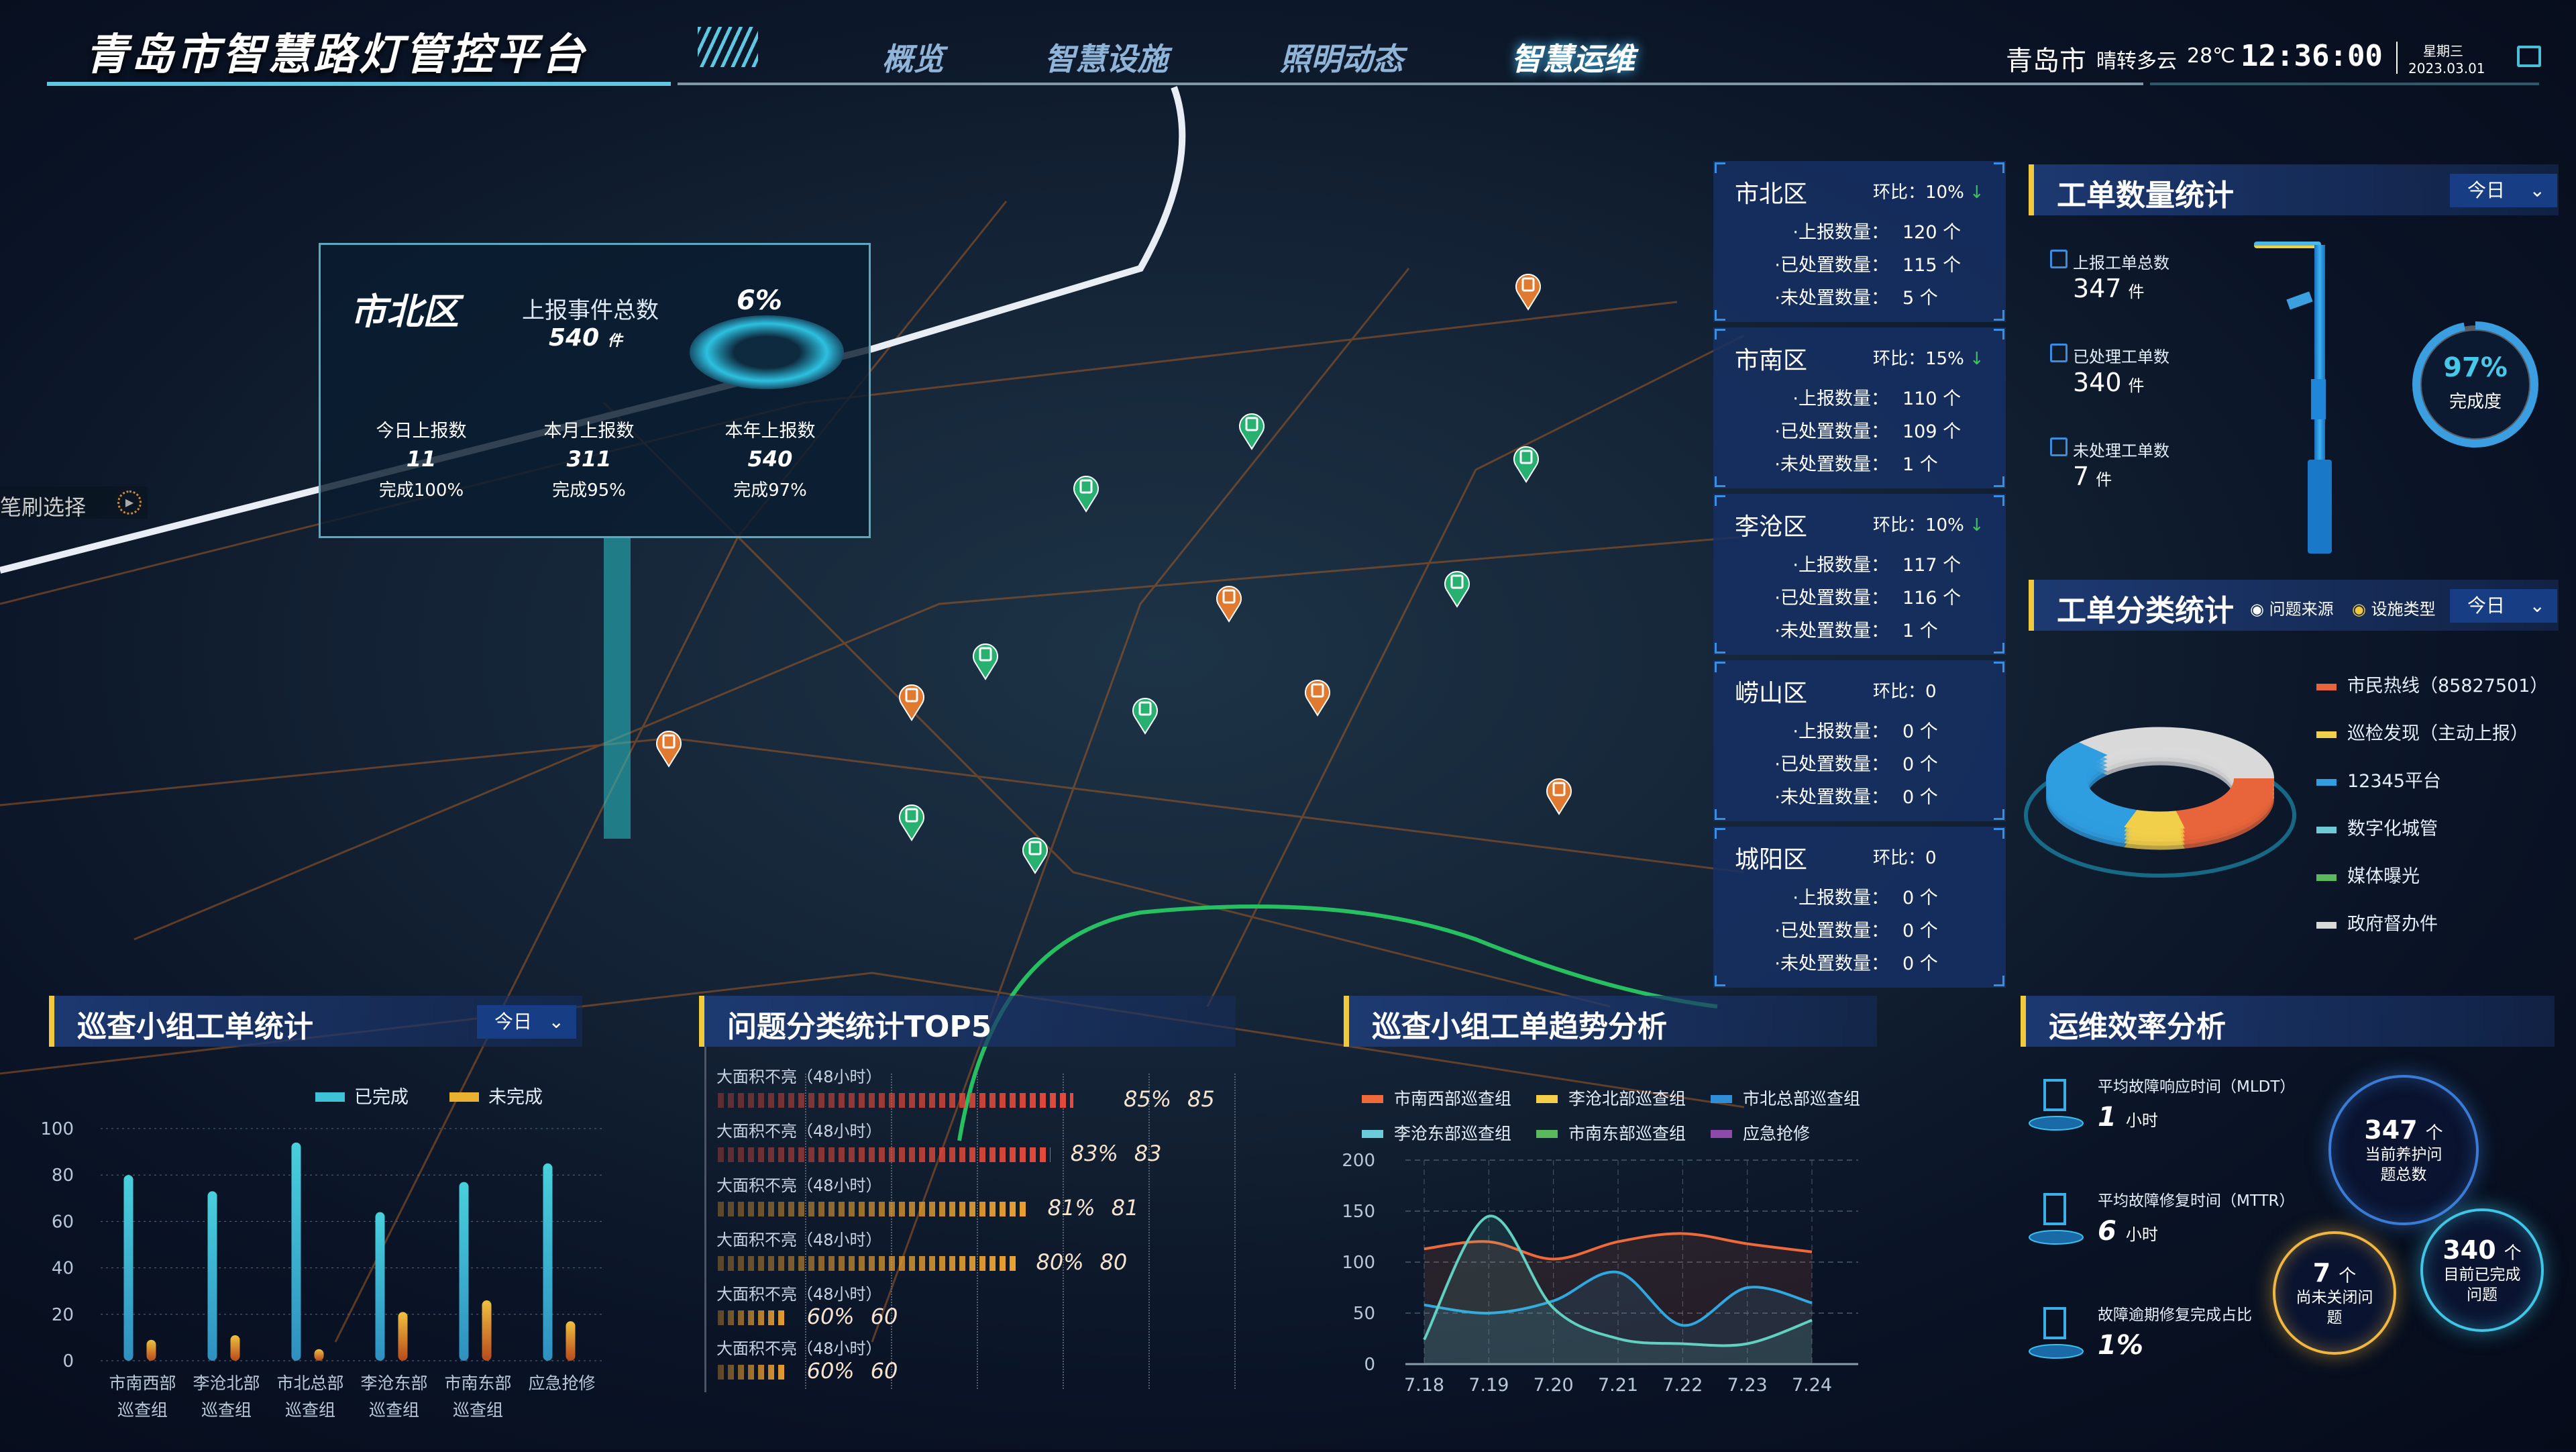 Image resolution: width=2576 pixels, height=1452 pixels. What do you see at coordinates (2321, 1273) in the screenshot?
I see `bubble-number: 7` at bounding box center [2321, 1273].